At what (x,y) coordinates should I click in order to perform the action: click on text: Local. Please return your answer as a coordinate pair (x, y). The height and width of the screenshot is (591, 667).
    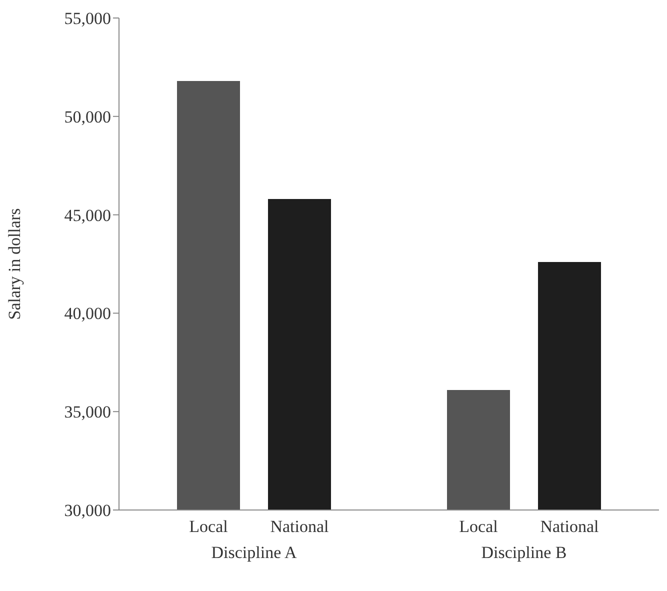
    Looking at the image, I should click on (478, 526).